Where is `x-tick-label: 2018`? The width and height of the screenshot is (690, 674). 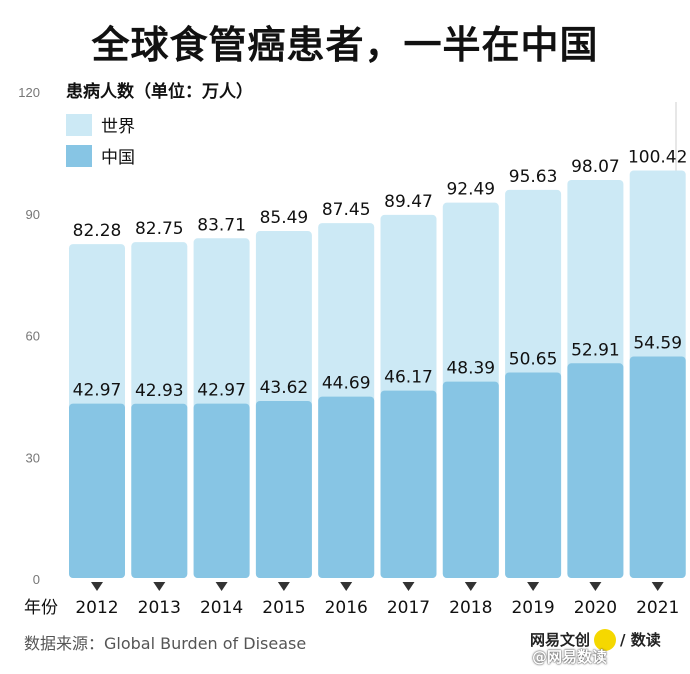
x-tick-label: 2018 is located at coordinates (470, 608).